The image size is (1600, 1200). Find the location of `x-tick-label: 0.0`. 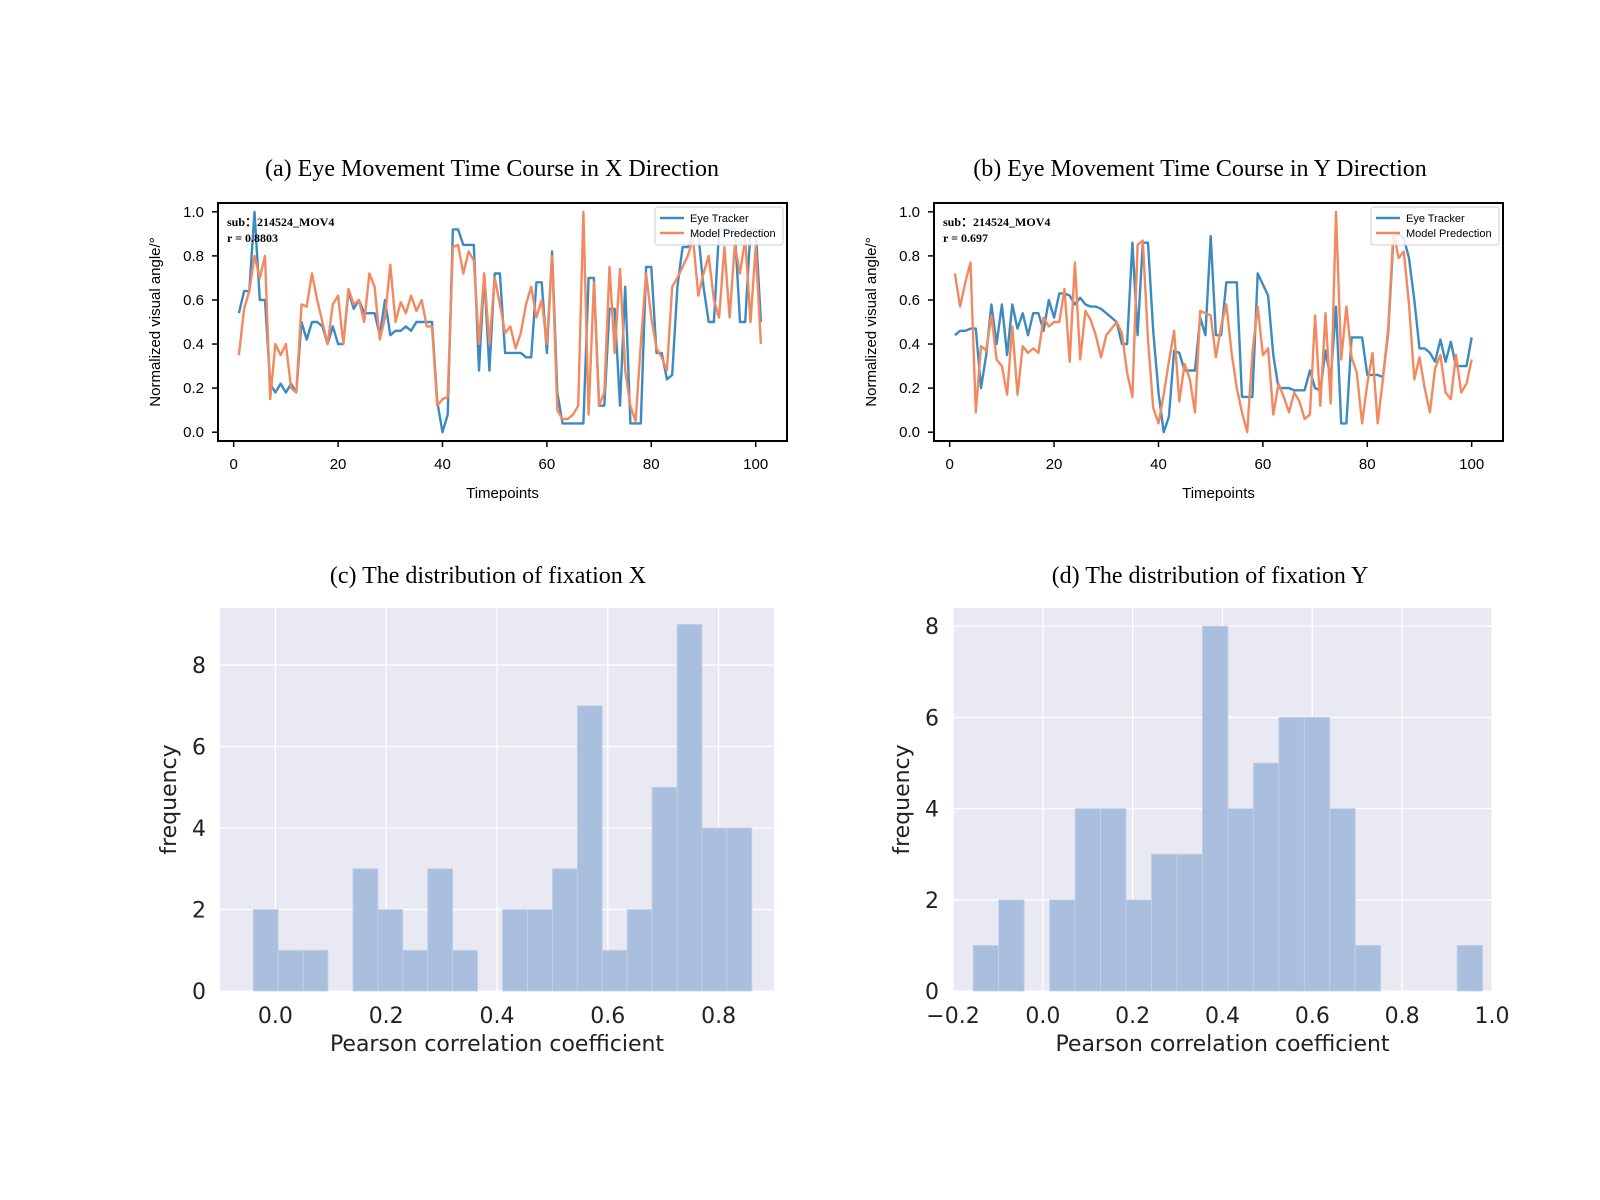

x-tick-label: 0.0 is located at coordinates (275, 1016).